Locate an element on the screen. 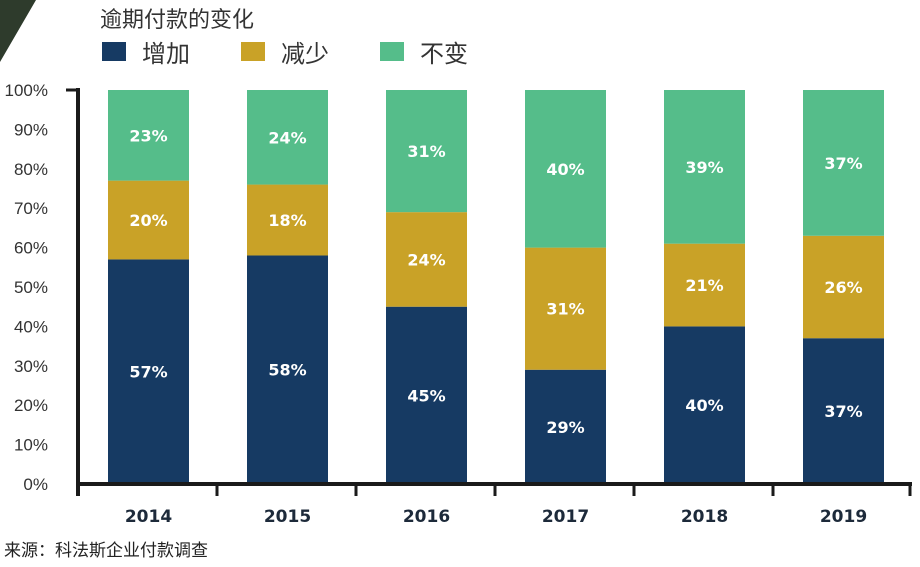 Image resolution: width=920 pixels, height=567 pixels. legend-label: 增加 is located at coordinates (166, 54).